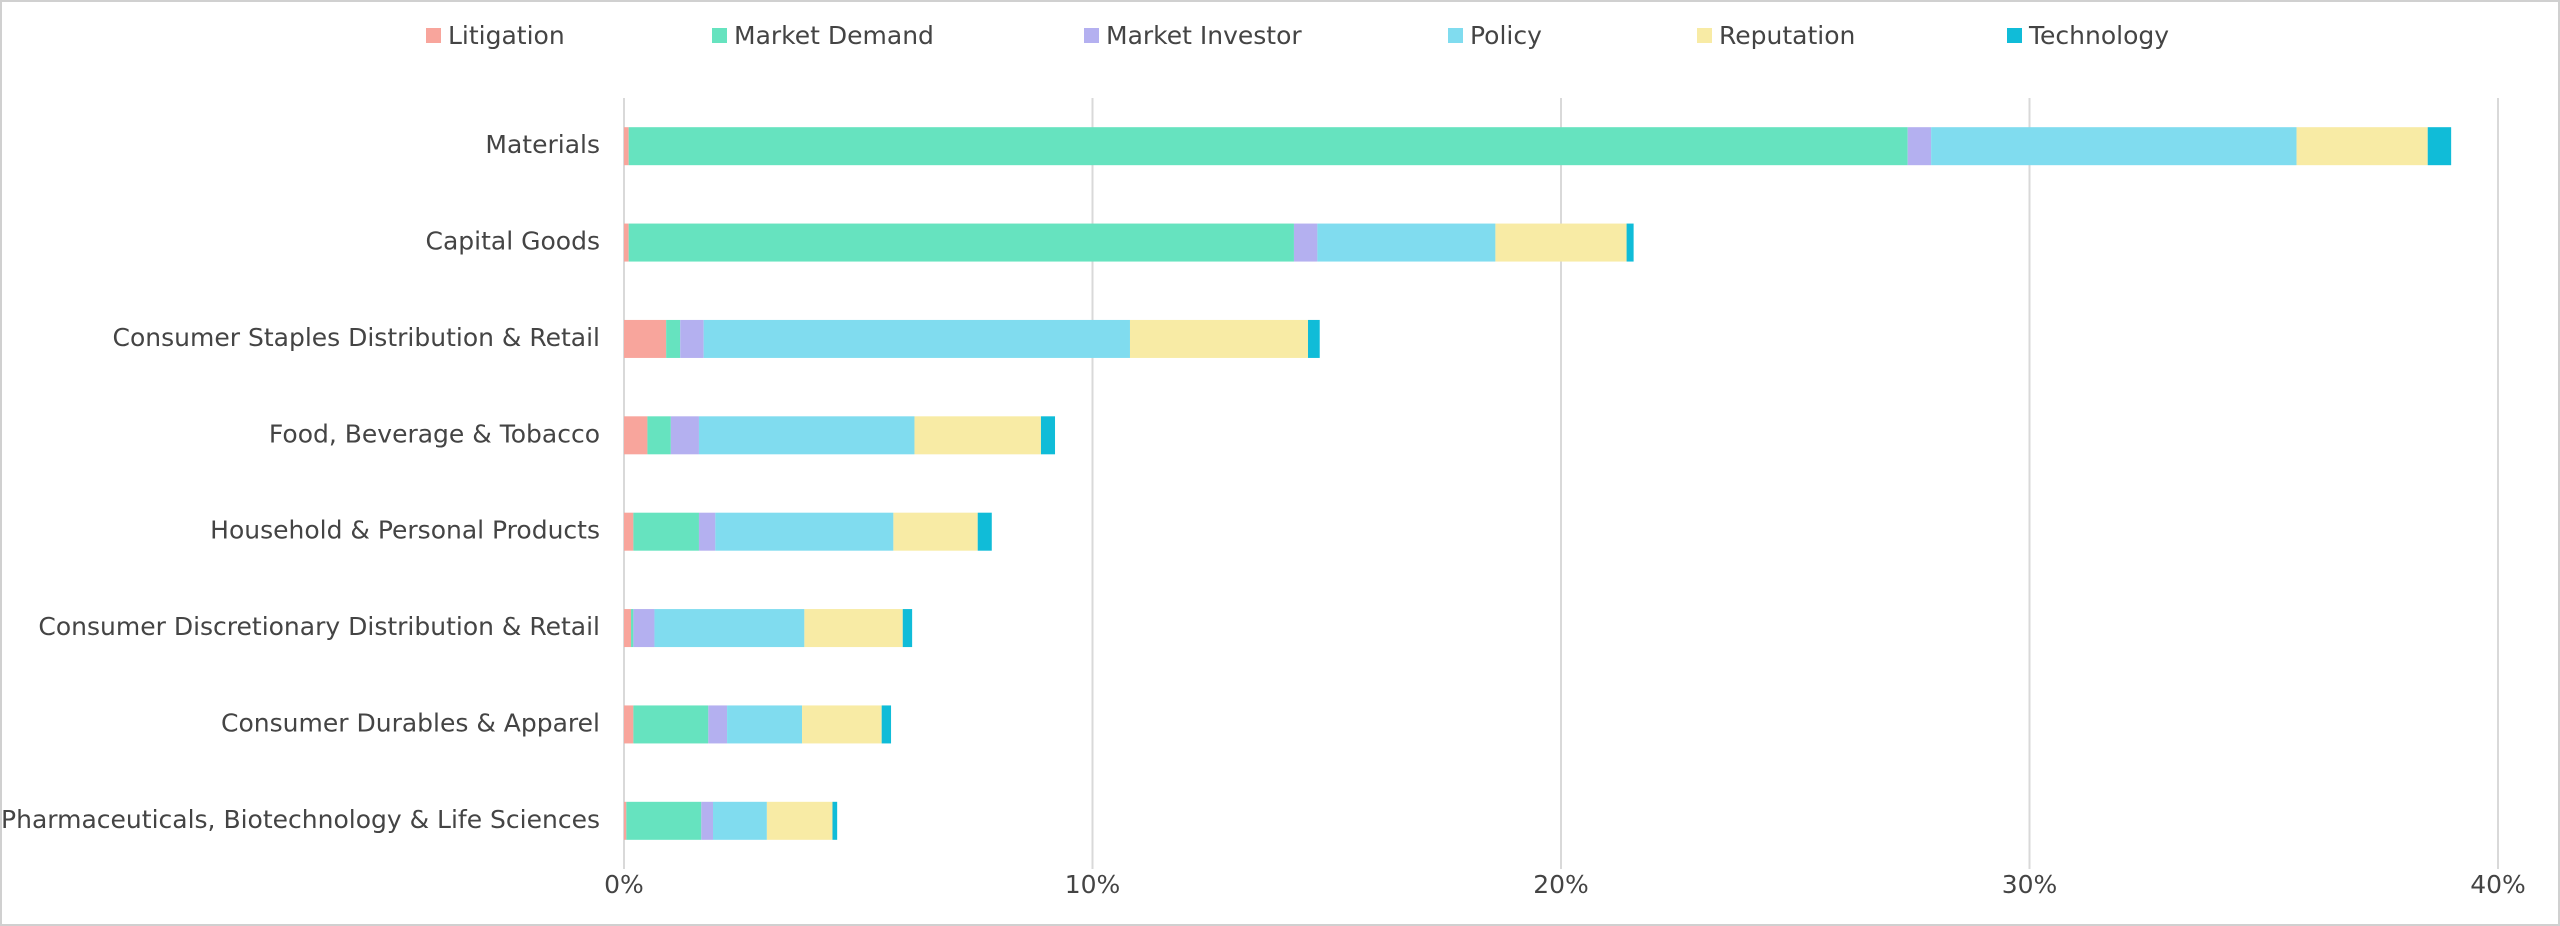 This screenshot has height=926, width=2560. Describe the element at coordinates (405, 530) in the screenshot. I see `y-tick-label: Household & Personal Products` at that location.